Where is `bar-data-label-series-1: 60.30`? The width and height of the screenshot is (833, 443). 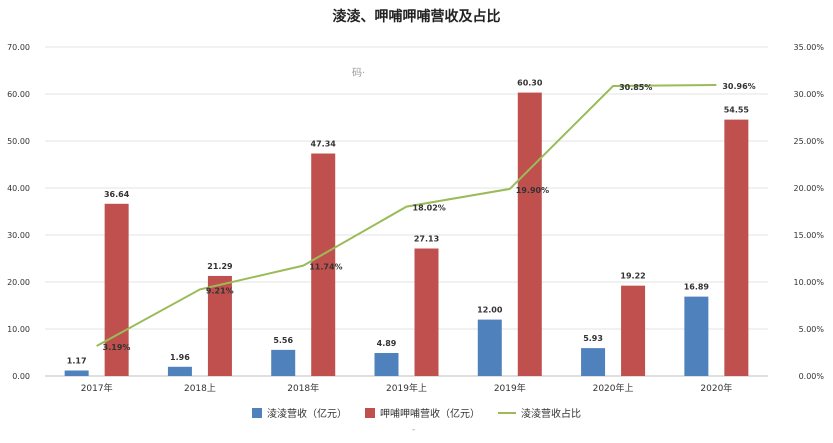
bar-data-label-series-1: 60.30 is located at coordinates (530, 83).